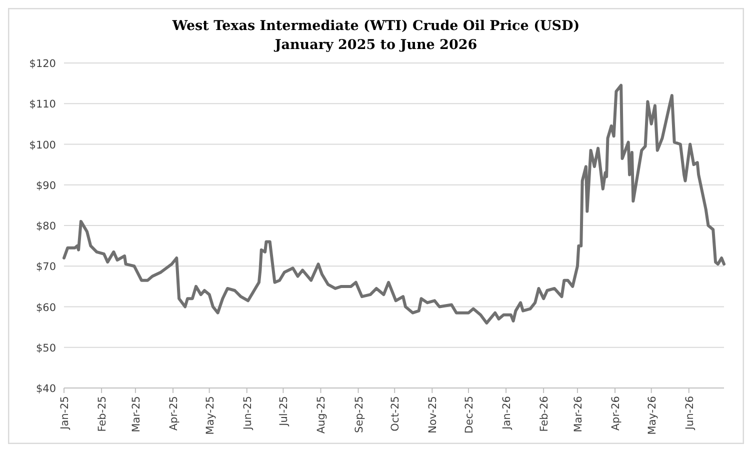  I want to click on x-tick-label: Nov-25, so click(433, 415).